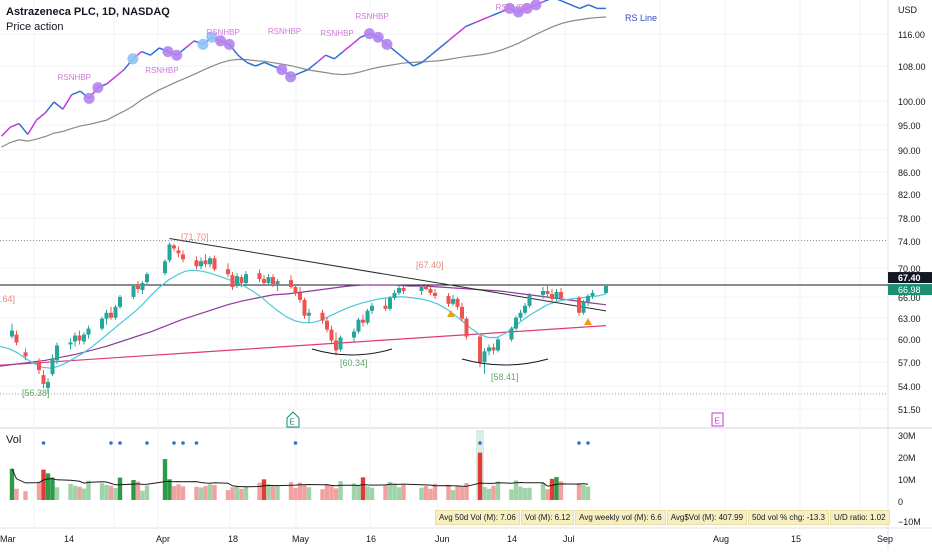 The image size is (932, 555). Describe the element at coordinates (909, 410) in the screenshot. I see `price-tick: 51.50` at that location.